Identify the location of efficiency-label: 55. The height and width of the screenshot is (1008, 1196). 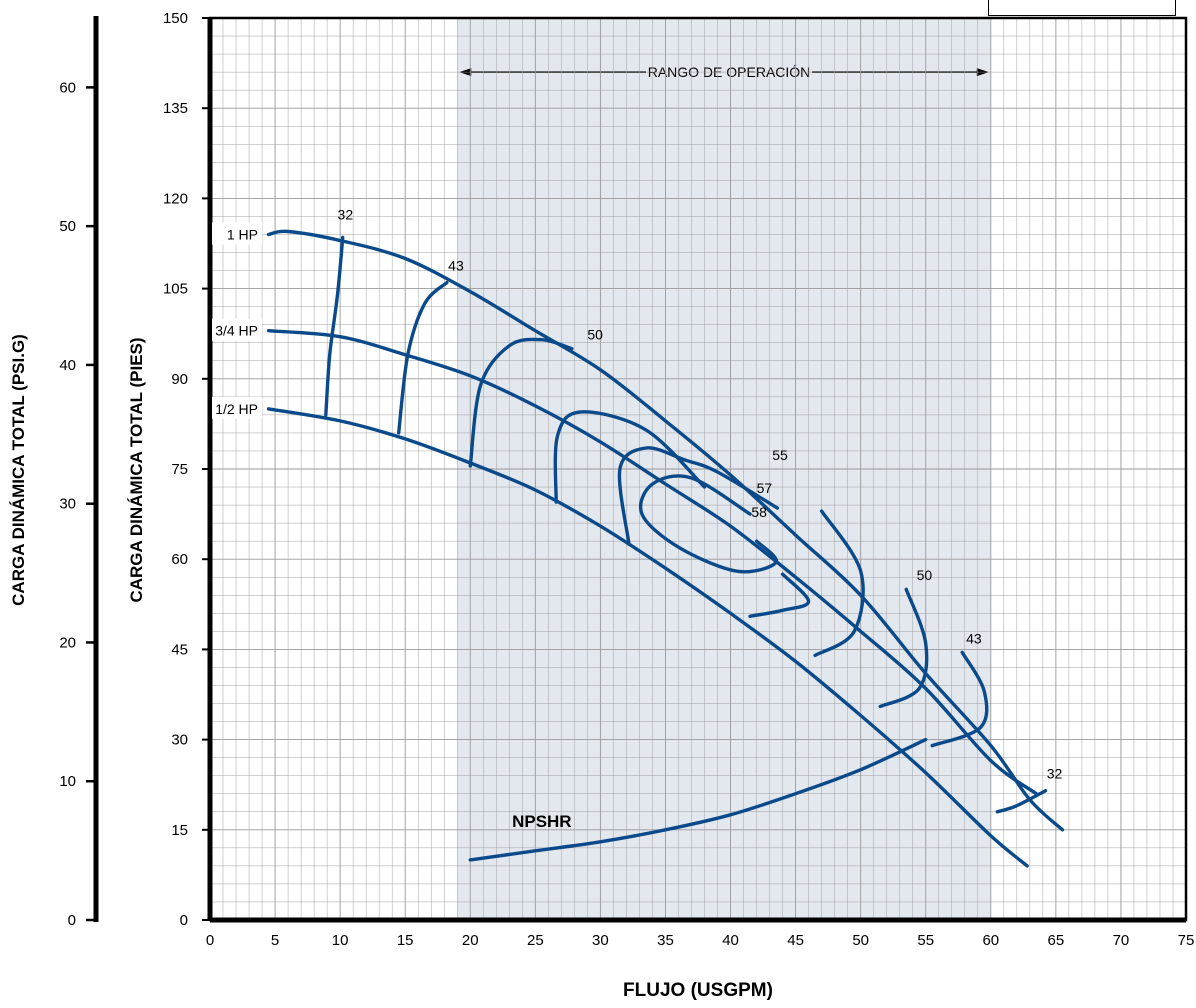
(780, 455).